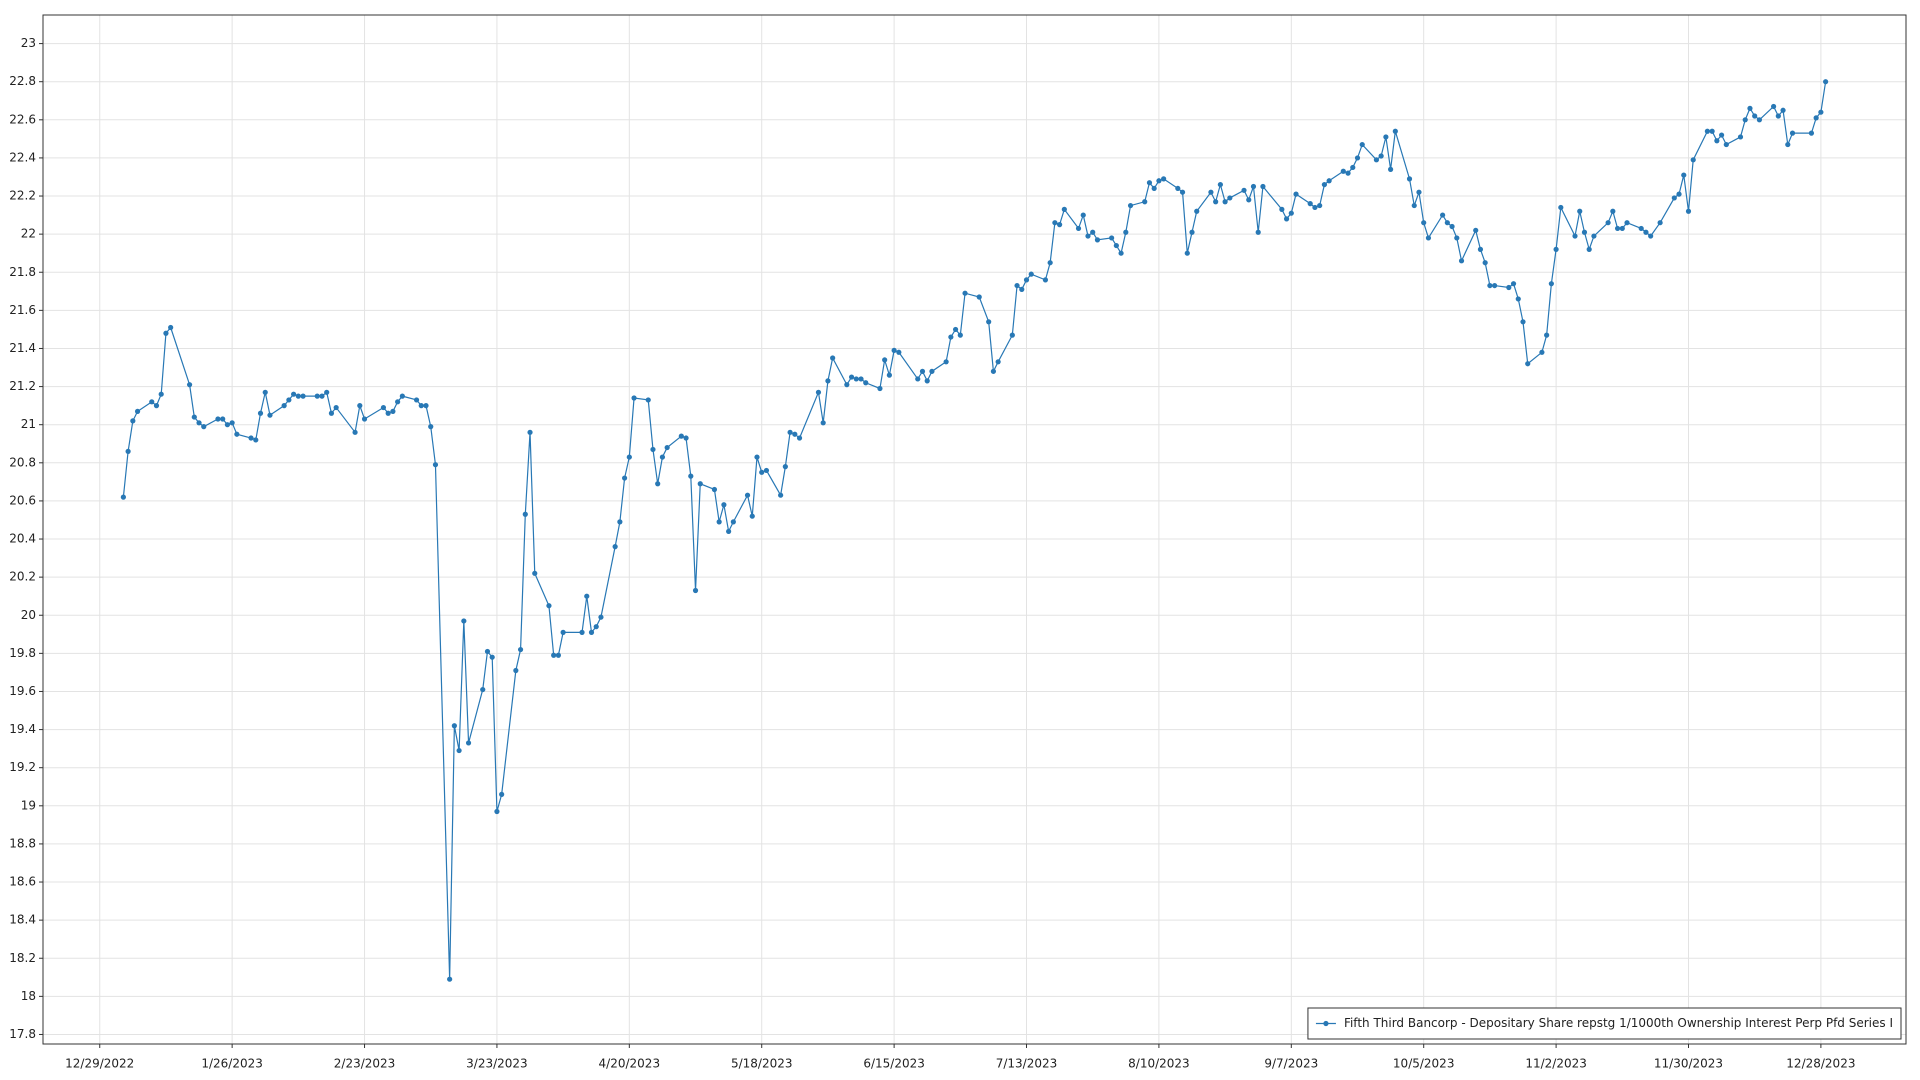 Image resolution: width=1920 pixels, height=1080 pixels. Describe the element at coordinates (22, 157) in the screenshot. I see `y-tick-label: 22.4` at that location.